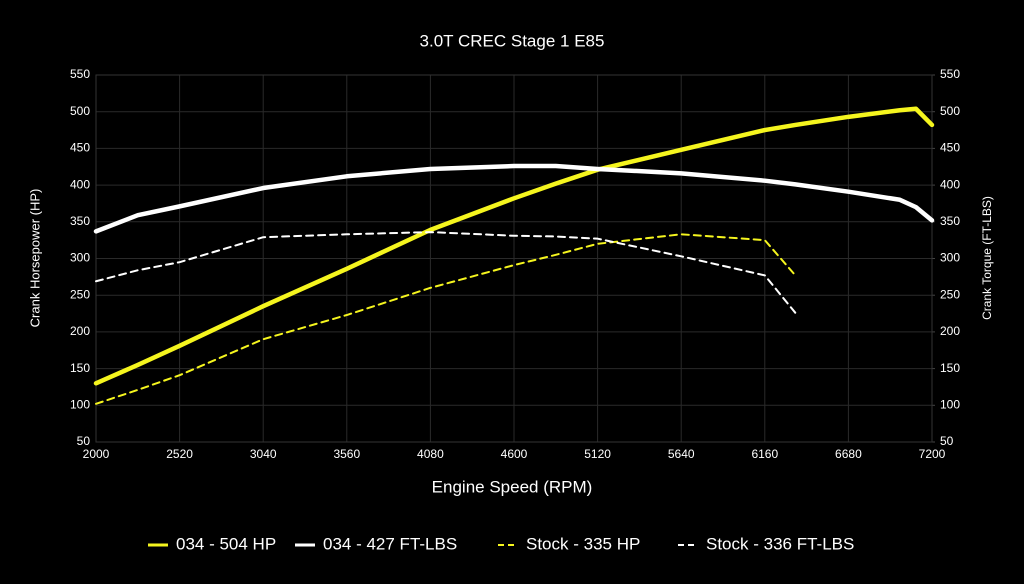 Image resolution: width=1024 pixels, height=584 pixels. Describe the element at coordinates (84, 441) in the screenshot. I see `y-tick-label: 50` at that location.